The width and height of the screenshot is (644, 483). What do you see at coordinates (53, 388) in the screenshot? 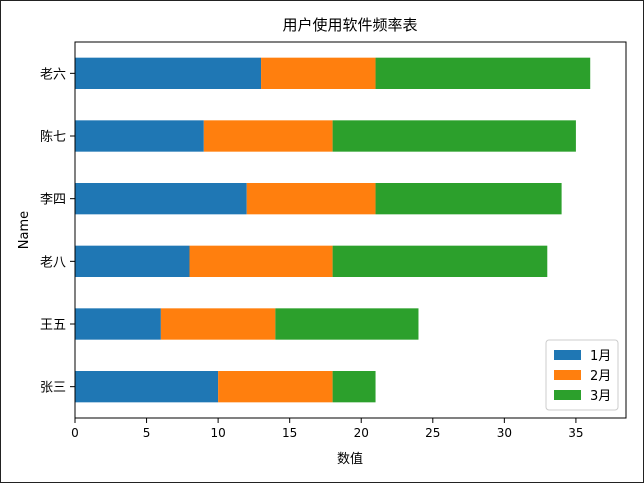
I see `y-tick-label: 张三` at bounding box center [53, 388].